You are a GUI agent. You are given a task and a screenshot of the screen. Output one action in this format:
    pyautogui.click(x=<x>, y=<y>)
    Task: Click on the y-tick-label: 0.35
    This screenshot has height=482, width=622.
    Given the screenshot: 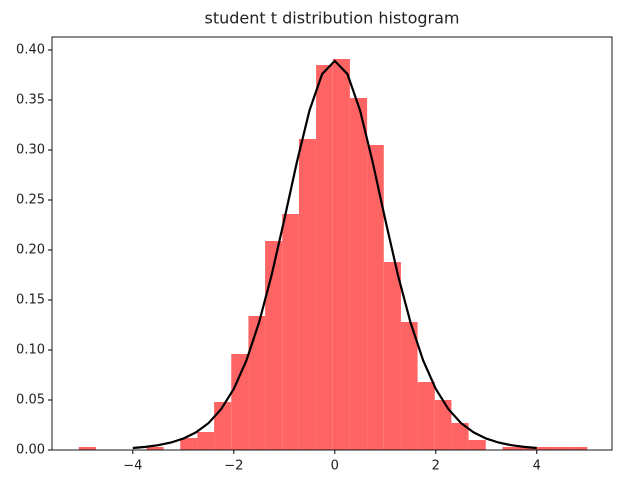 What is the action you would take?
    pyautogui.click(x=30, y=100)
    